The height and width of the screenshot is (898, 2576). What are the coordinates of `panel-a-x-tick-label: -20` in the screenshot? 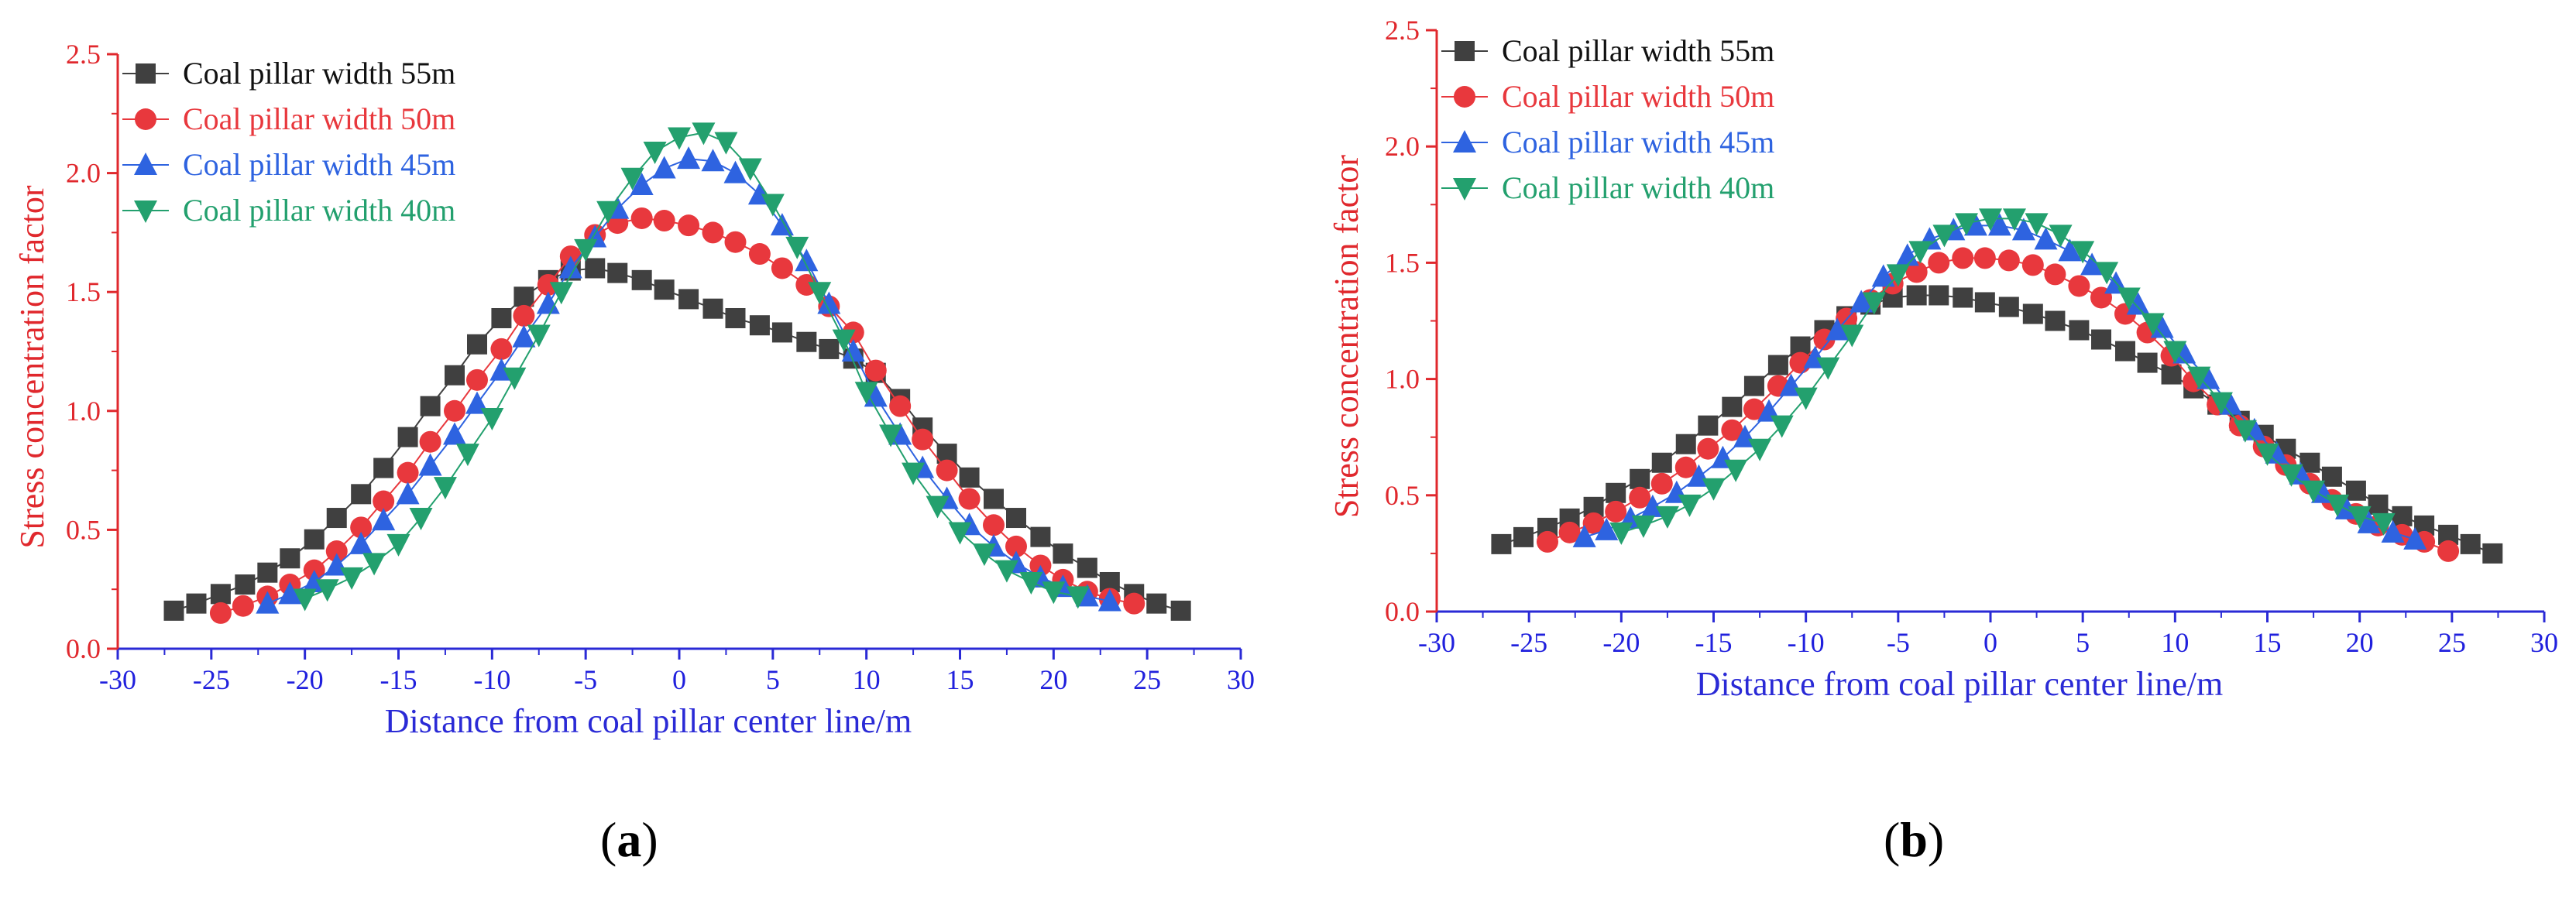 It's located at (305, 679).